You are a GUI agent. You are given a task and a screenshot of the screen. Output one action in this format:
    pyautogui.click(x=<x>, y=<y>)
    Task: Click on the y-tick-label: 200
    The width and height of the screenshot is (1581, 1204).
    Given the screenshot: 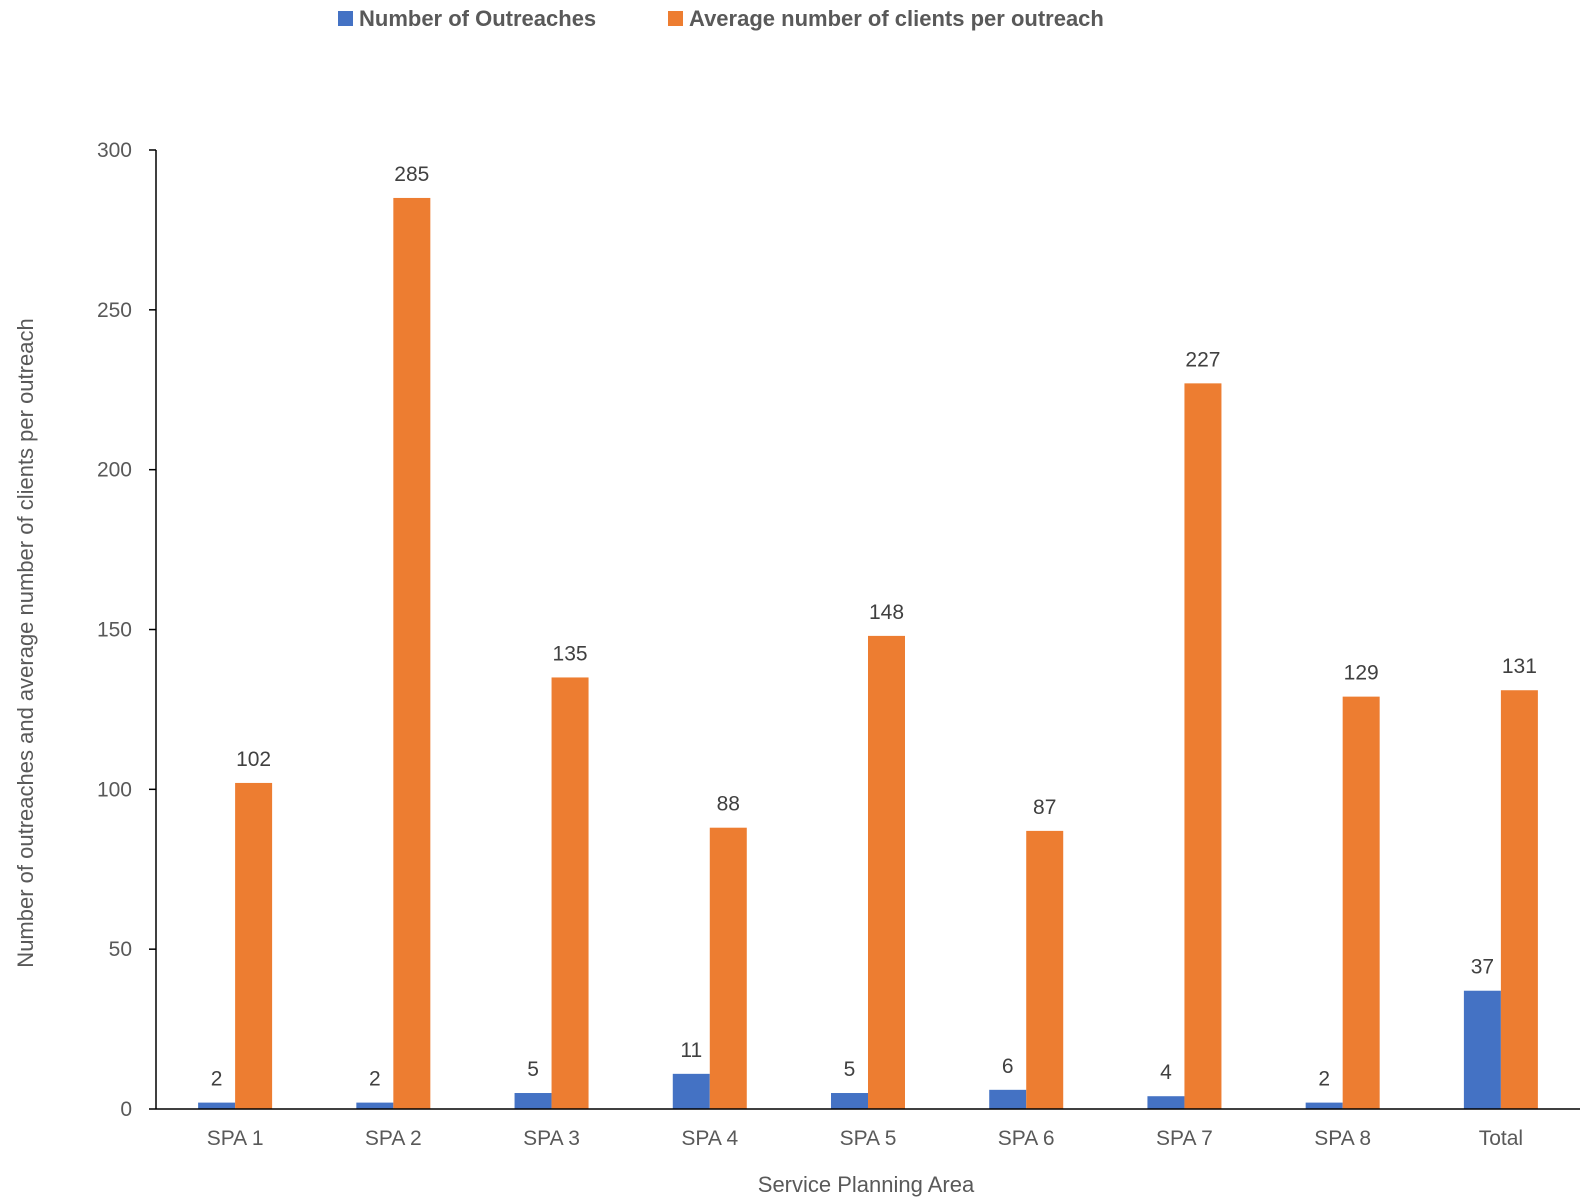 What is the action you would take?
    pyautogui.click(x=114, y=470)
    